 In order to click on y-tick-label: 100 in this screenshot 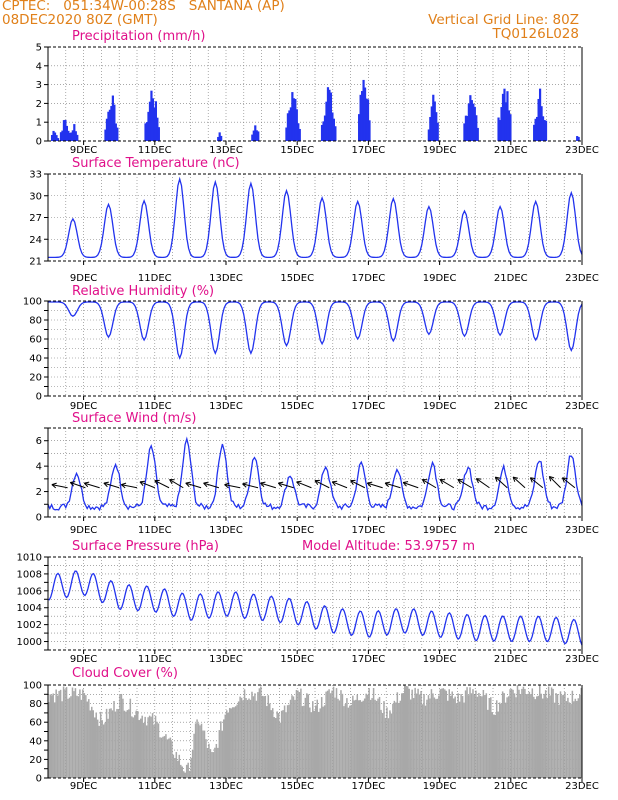, I will do `click(32, 686)`.